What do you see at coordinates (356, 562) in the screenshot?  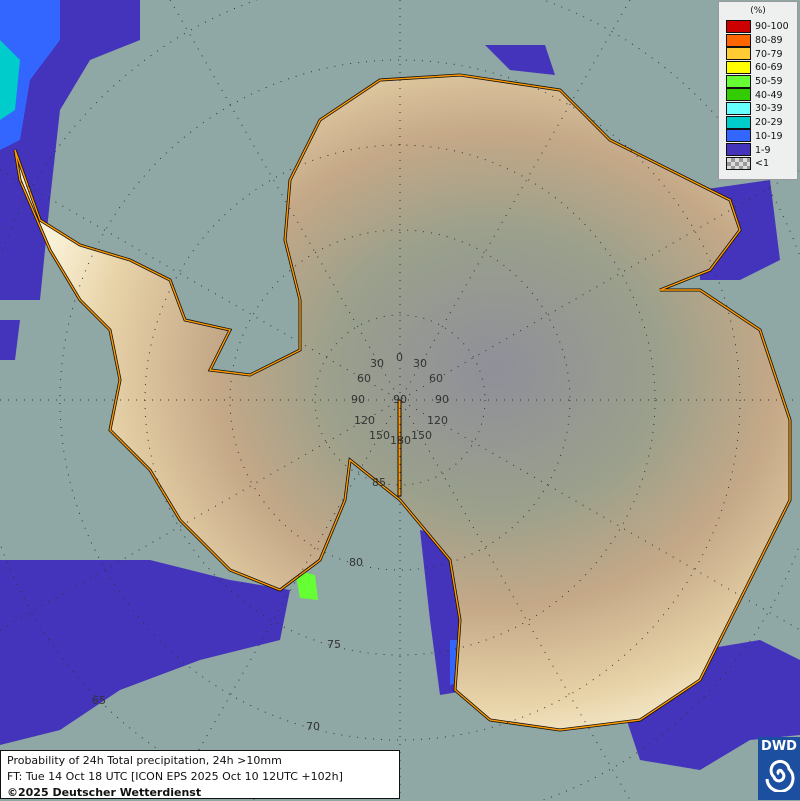 I see `lat-label: 80` at bounding box center [356, 562].